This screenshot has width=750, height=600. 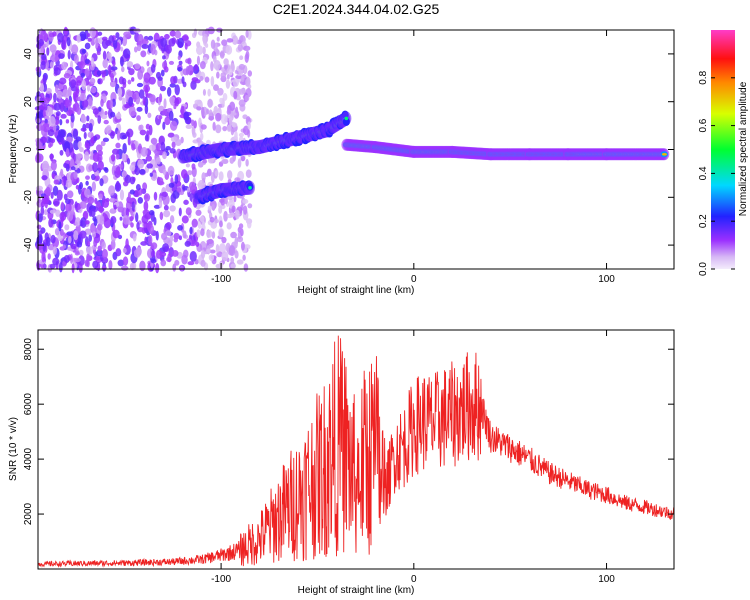 What do you see at coordinates (356, 590) in the screenshot?
I see `snr-x-axis-label: Height of straight line (km)` at bounding box center [356, 590].